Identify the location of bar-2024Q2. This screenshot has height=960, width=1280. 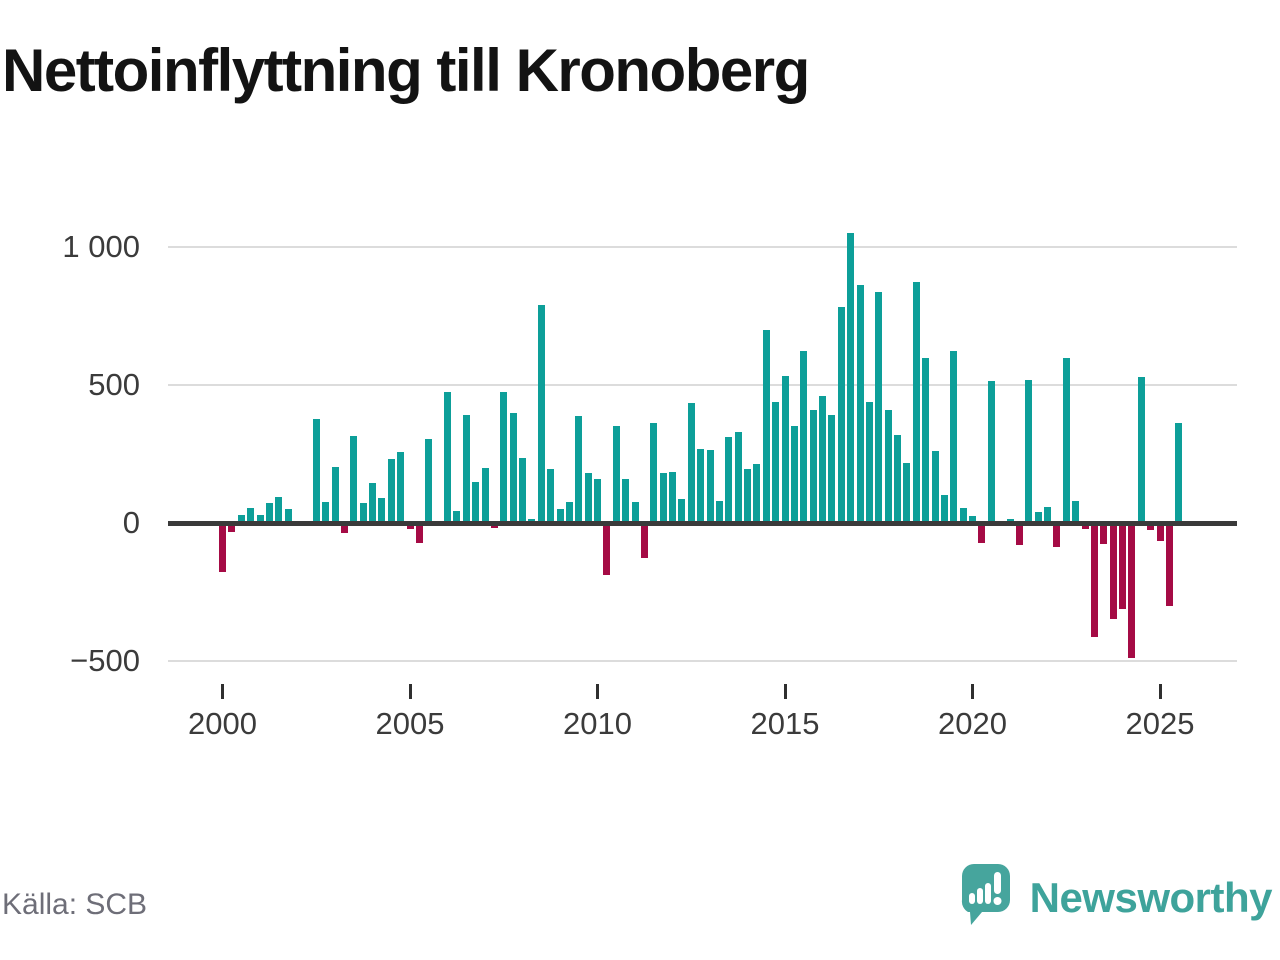
(1132, 591).